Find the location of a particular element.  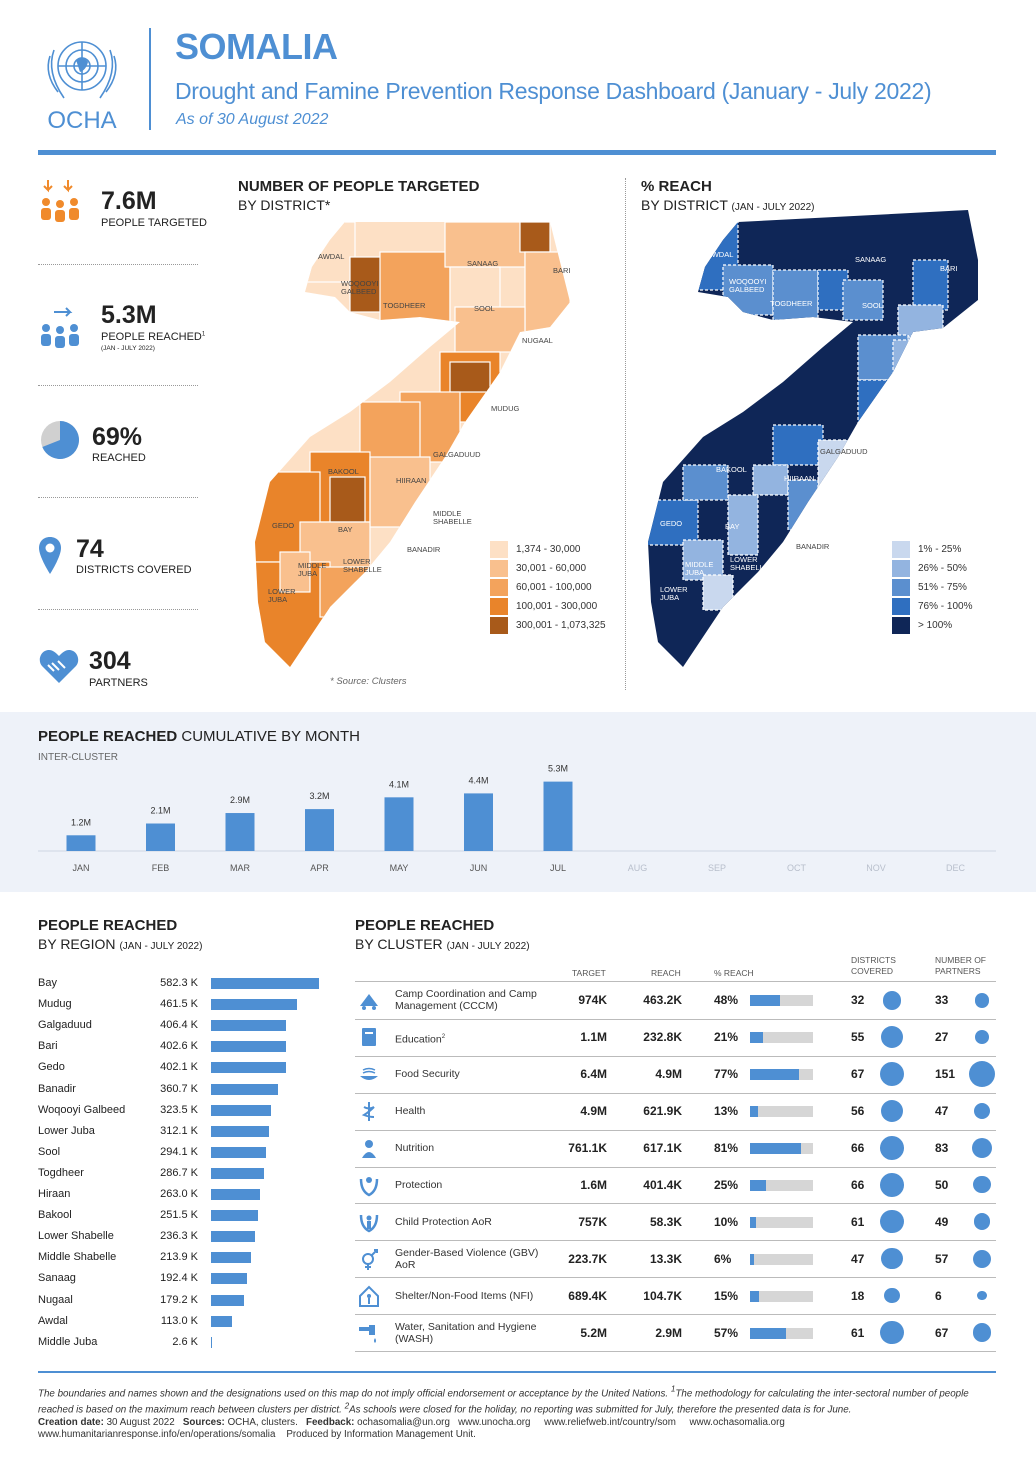

cumulative-section is located at coordinates (518, 802).